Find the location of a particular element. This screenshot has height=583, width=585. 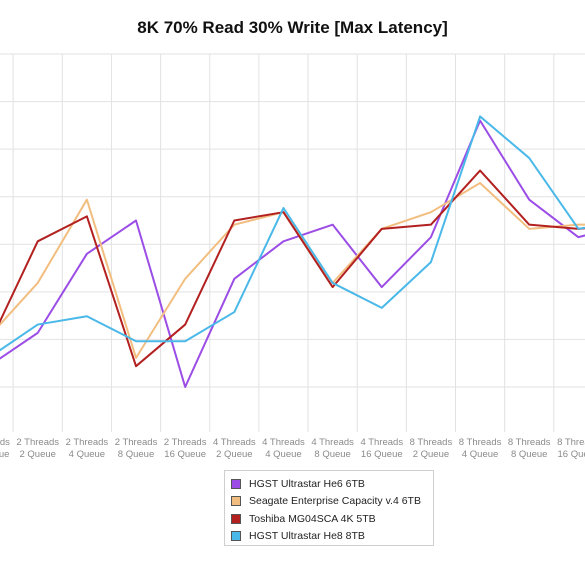

legend-item: HGST Ultrastar He8 8TB is located at coordinates (332, 537).